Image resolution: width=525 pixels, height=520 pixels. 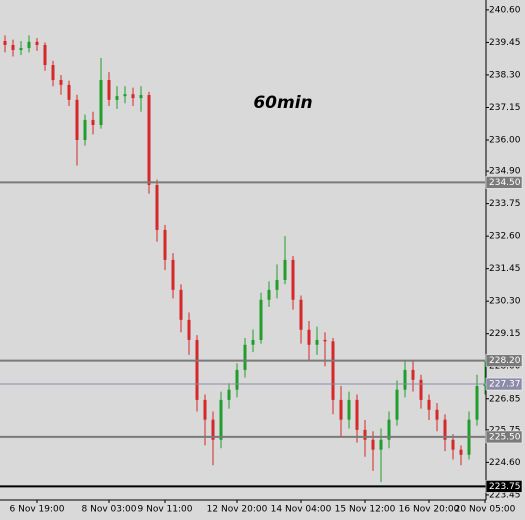 I want to click on y-tick-label: 229.15, so click(x=505, y=334).